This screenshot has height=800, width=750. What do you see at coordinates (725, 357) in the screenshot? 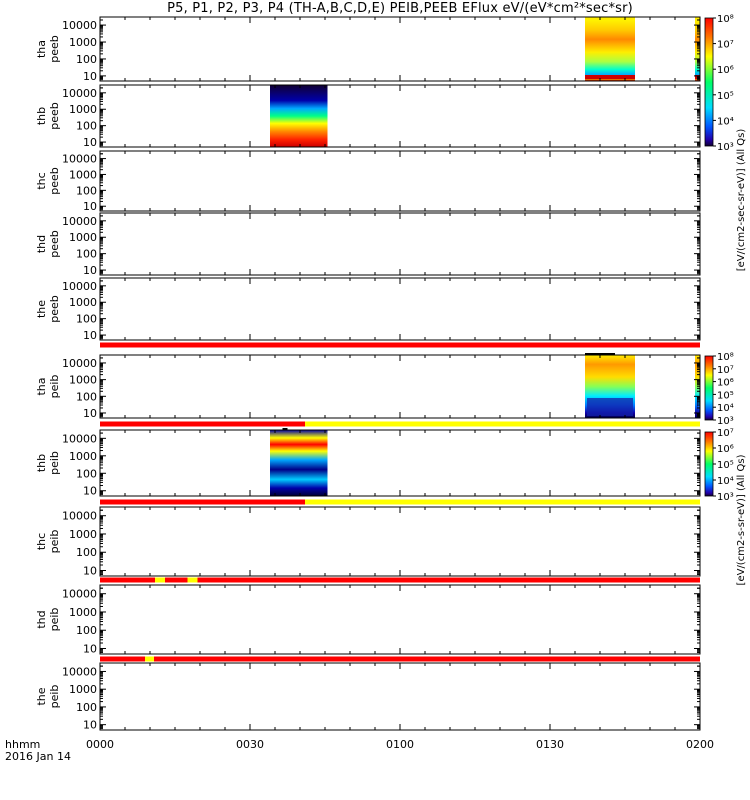
I see `colorbar-tick-label: 10⁸` at bounding box center [725, 357].